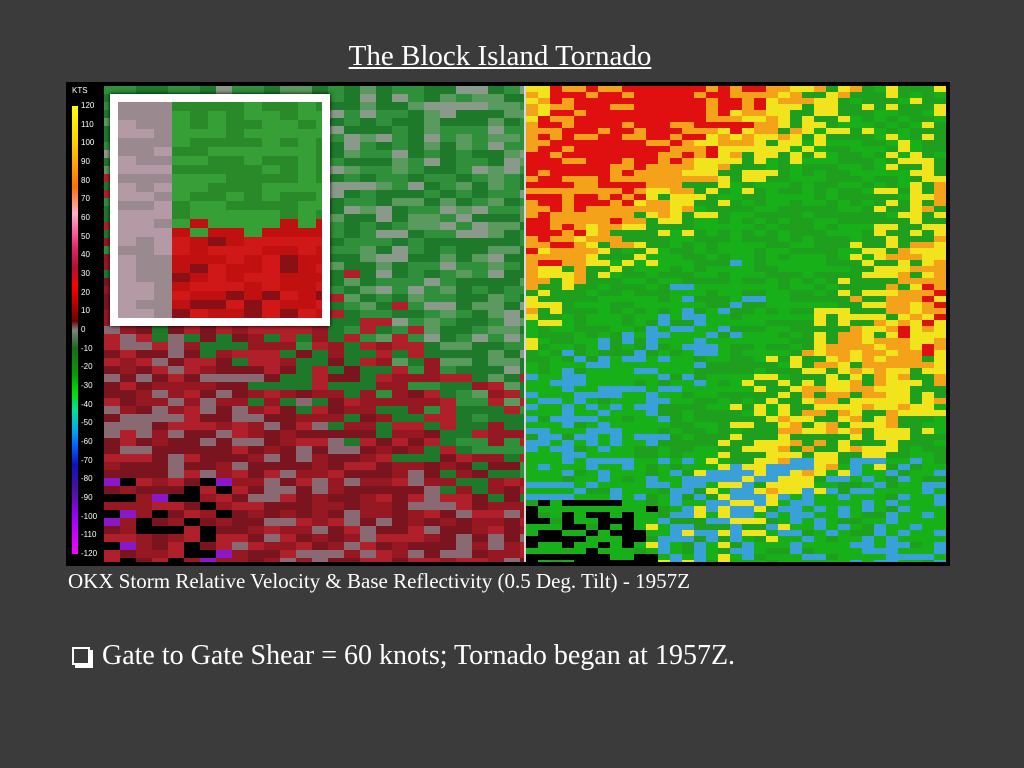 The height and width of the screenshot is (768, 1024). I want to click on legend-tick: 20, so click(85, 292).